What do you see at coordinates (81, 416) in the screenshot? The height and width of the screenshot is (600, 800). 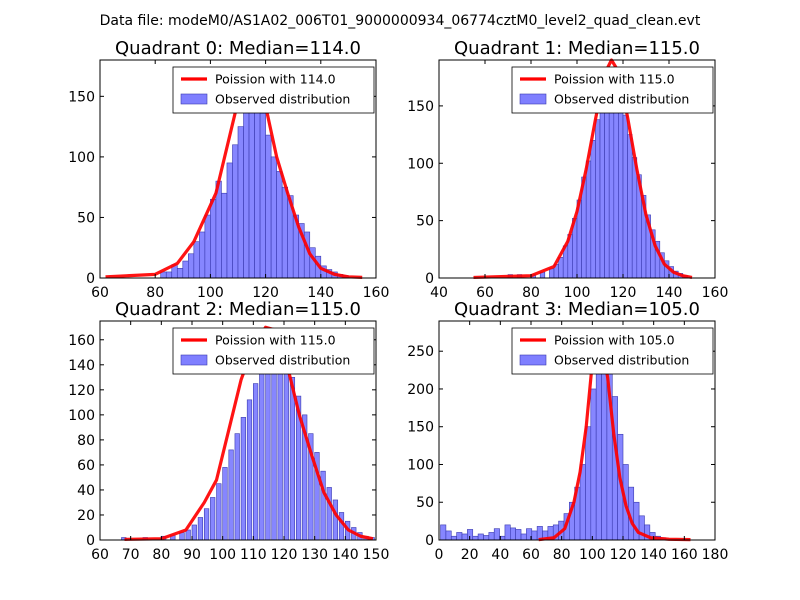 I see `y-tick-label: 100` at bounding box center [81, 416].